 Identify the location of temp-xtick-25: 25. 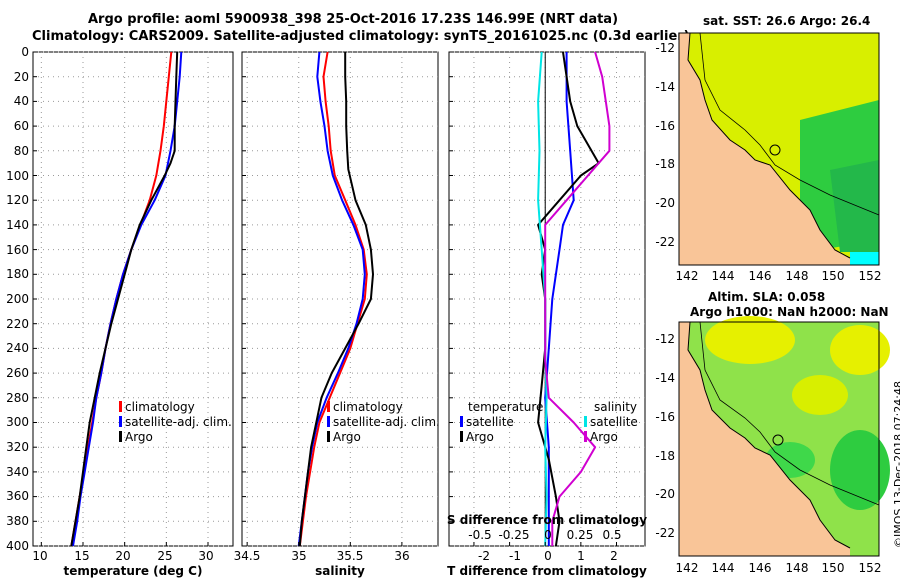
(164, 556).